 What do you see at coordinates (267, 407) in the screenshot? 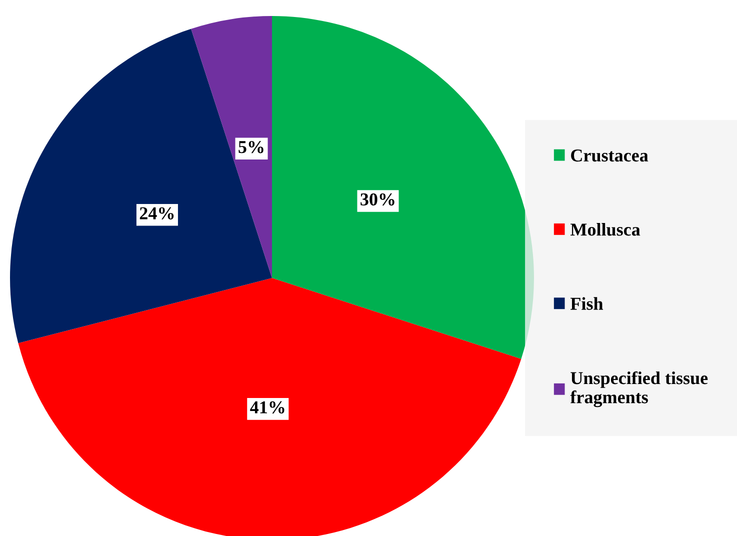
I see `data-label: 41%` at bounding box center [267, 407].